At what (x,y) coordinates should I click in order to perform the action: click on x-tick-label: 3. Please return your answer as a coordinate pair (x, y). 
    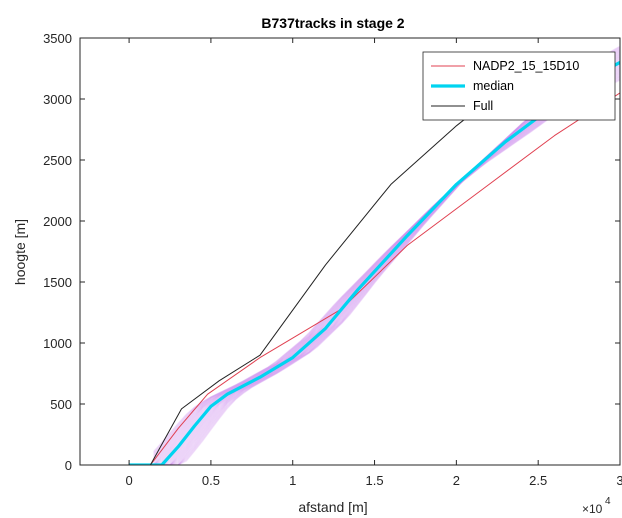
    Looking at the image, I should click on (619, 480).